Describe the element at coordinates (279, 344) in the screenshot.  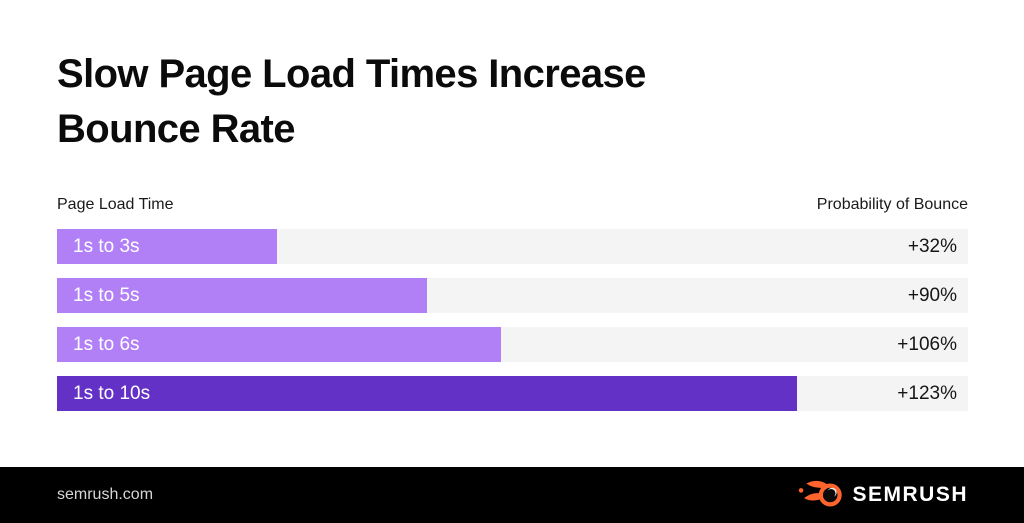
I see `bar-fill: 1s to 6s` at that location.